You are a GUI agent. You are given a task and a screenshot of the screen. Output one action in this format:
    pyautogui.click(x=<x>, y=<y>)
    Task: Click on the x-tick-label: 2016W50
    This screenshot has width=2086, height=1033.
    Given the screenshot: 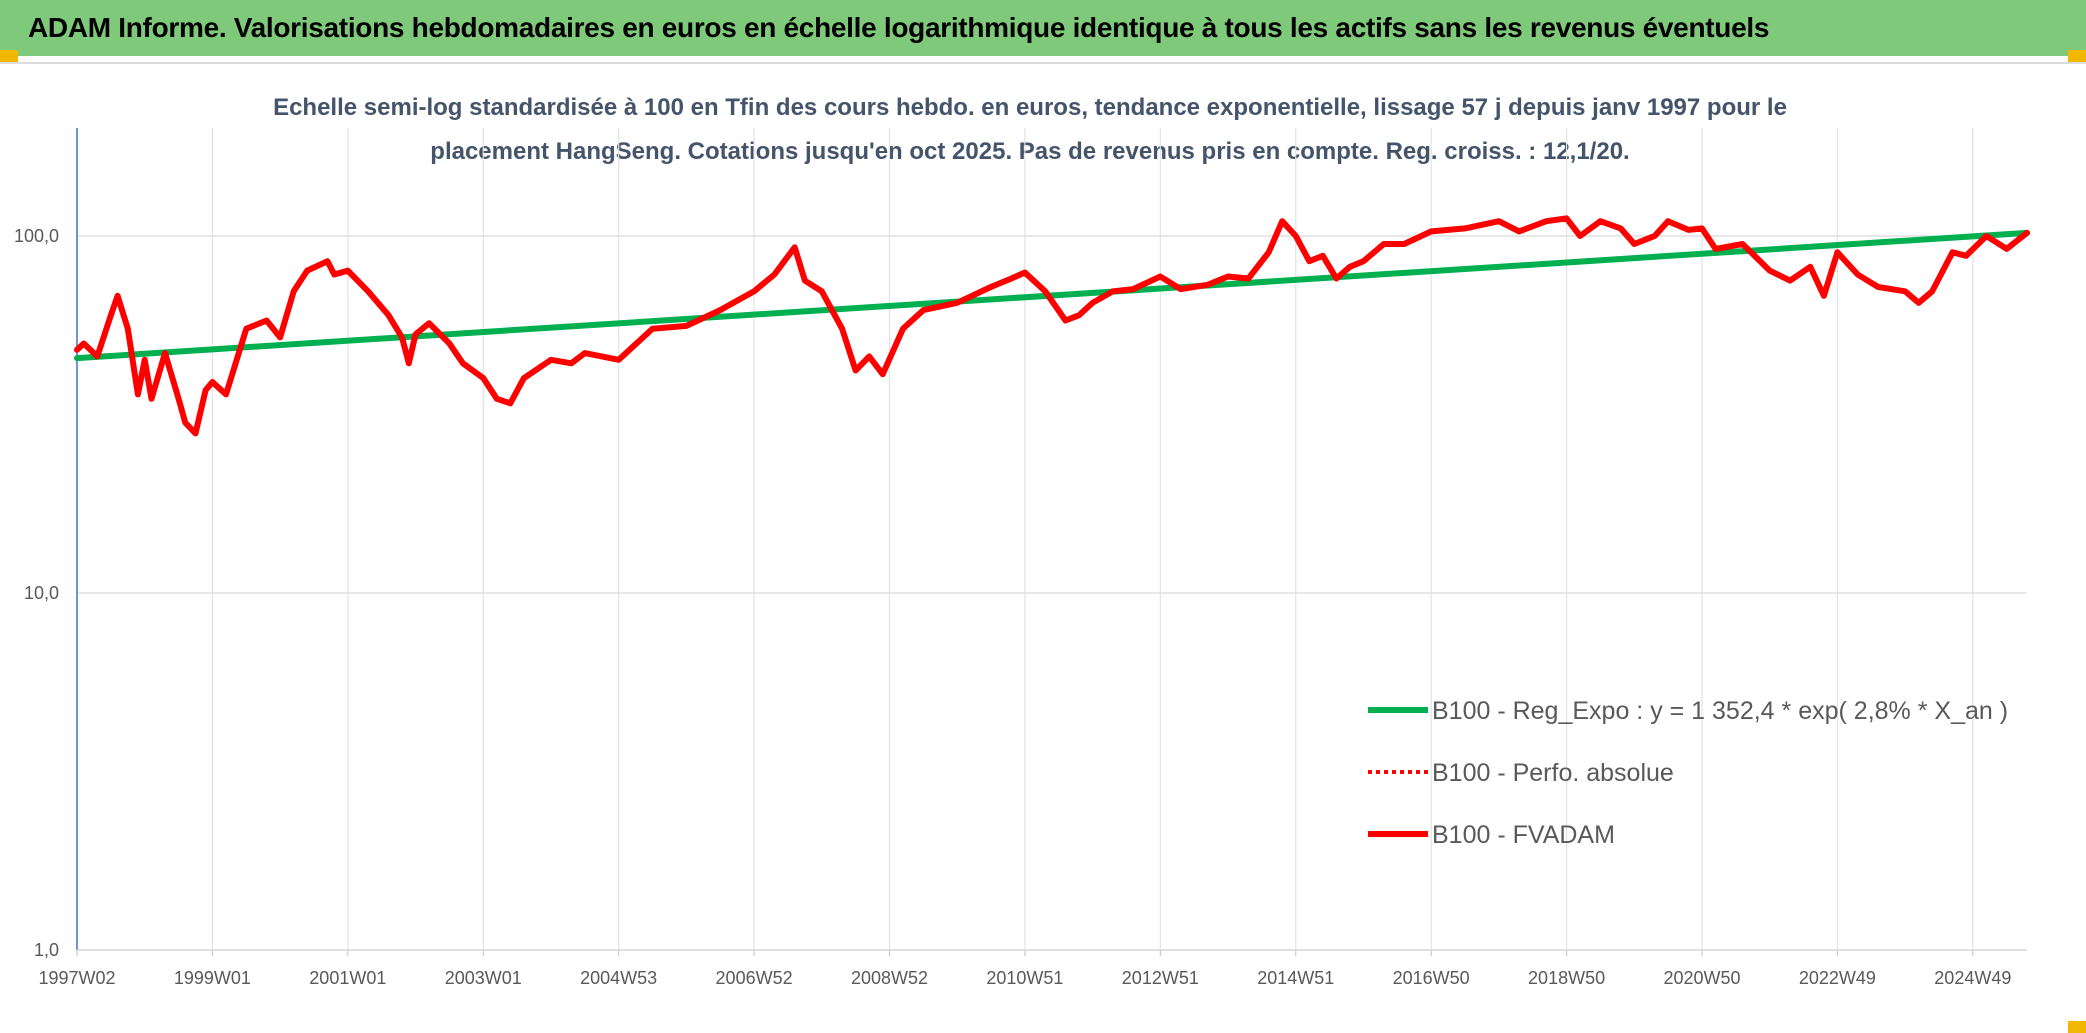 What is the action you would take?
    pyautogui.click(x=1431, y=978)
    